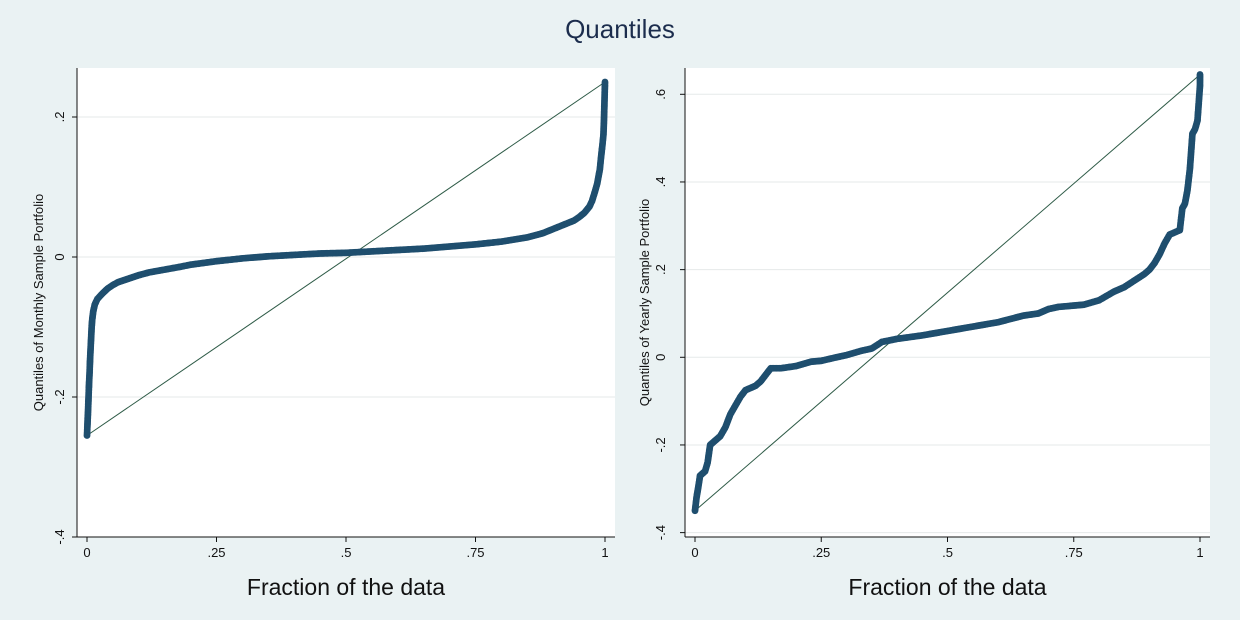 This screenshot has height=620, width=1240. I want to click on y-tick-label: .6, so click(660, 94).